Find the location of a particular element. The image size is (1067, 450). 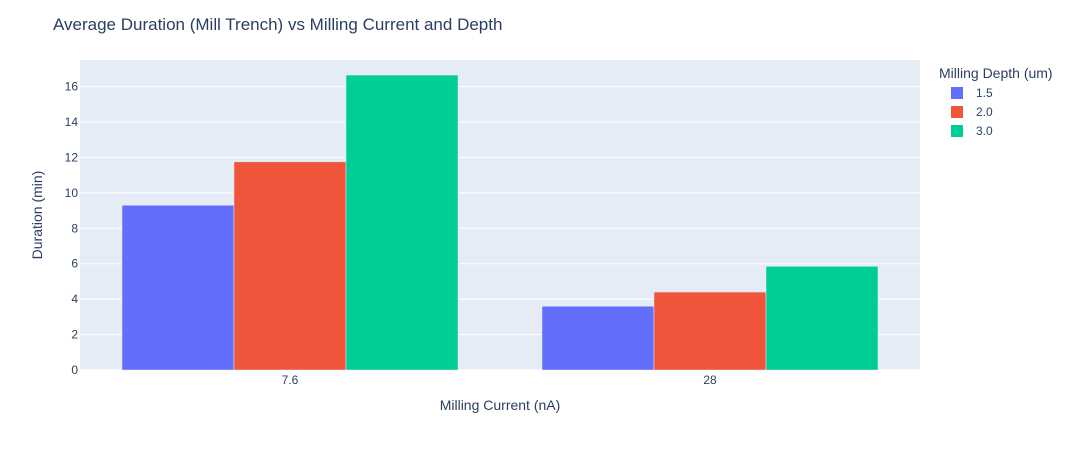

y-tick-label: 6 is located at coordinates (74, 264).